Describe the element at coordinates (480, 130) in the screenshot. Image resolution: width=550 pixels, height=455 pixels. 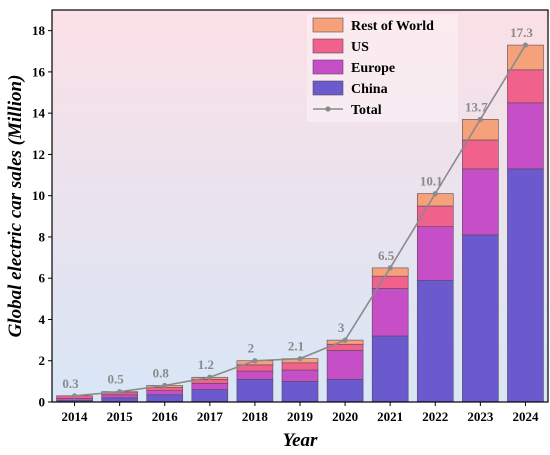
I see `bar-rest-of-world-2023` at that location.